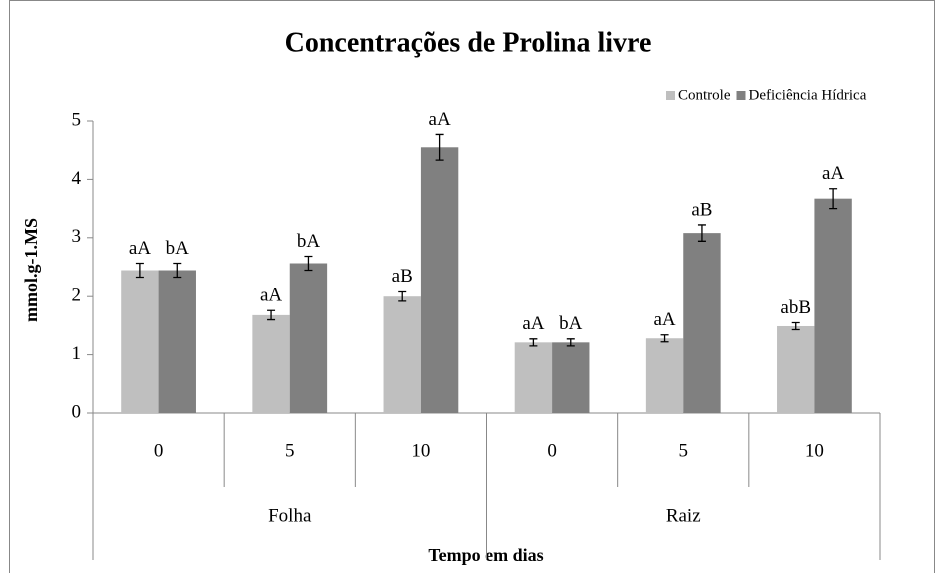 The width and height of the screenshot is (936, 573). I want to click on y-tick-label: 0, so click(77, 411).